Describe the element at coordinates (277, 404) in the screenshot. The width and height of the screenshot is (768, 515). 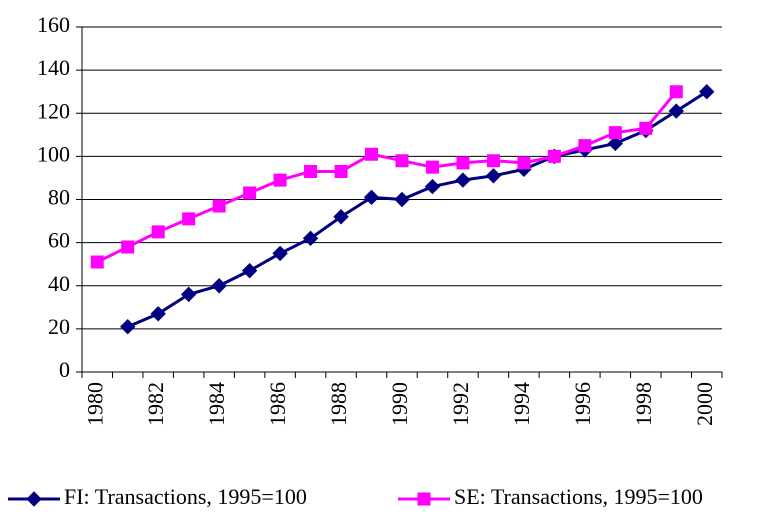
I see `x-tick-label: 1986` at that location.